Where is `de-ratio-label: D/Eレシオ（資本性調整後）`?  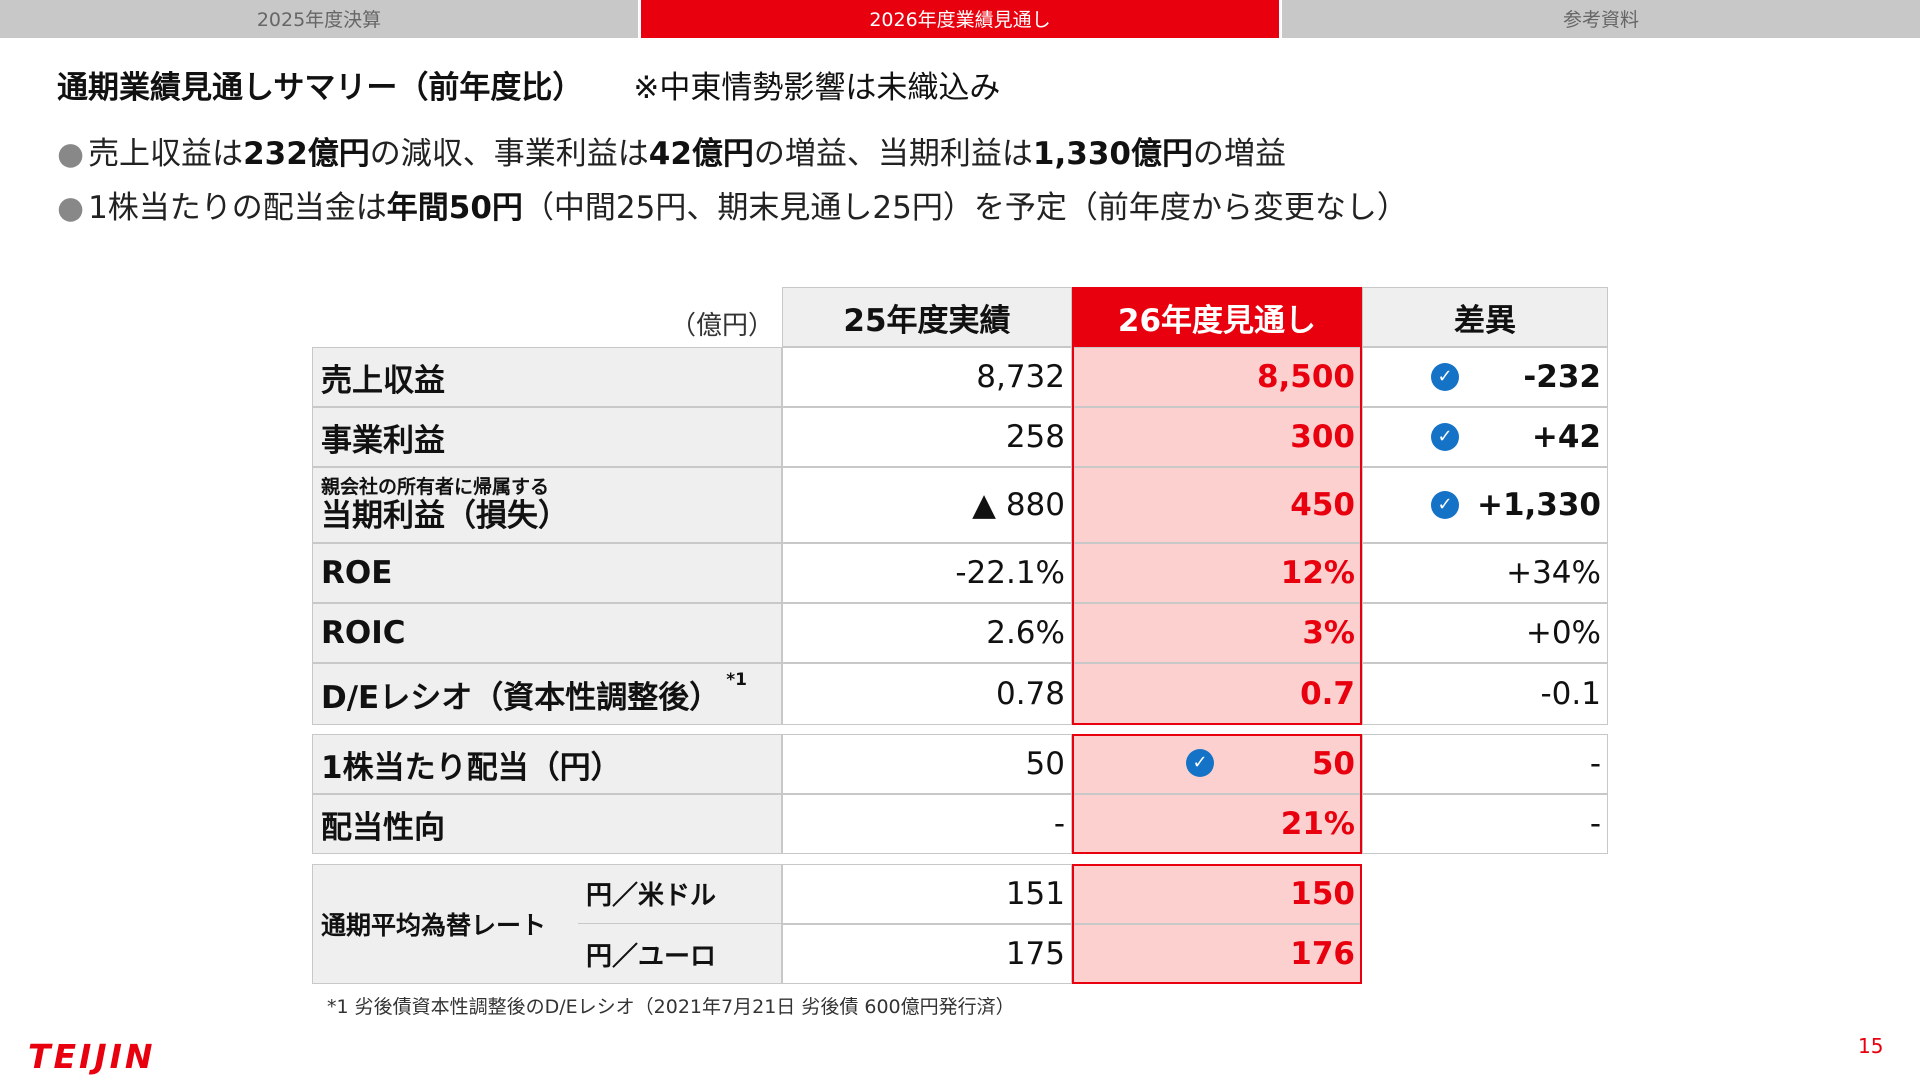
de-ratio-label: D/Eレシオ（資本性調整後） is located at coordinates (521, 697).